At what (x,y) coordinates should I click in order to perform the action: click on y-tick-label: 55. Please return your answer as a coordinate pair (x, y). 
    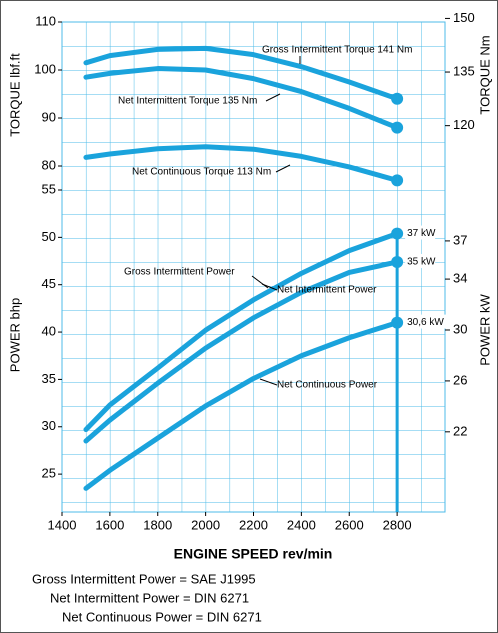
    Looking at the image, I should click on (49, 188).